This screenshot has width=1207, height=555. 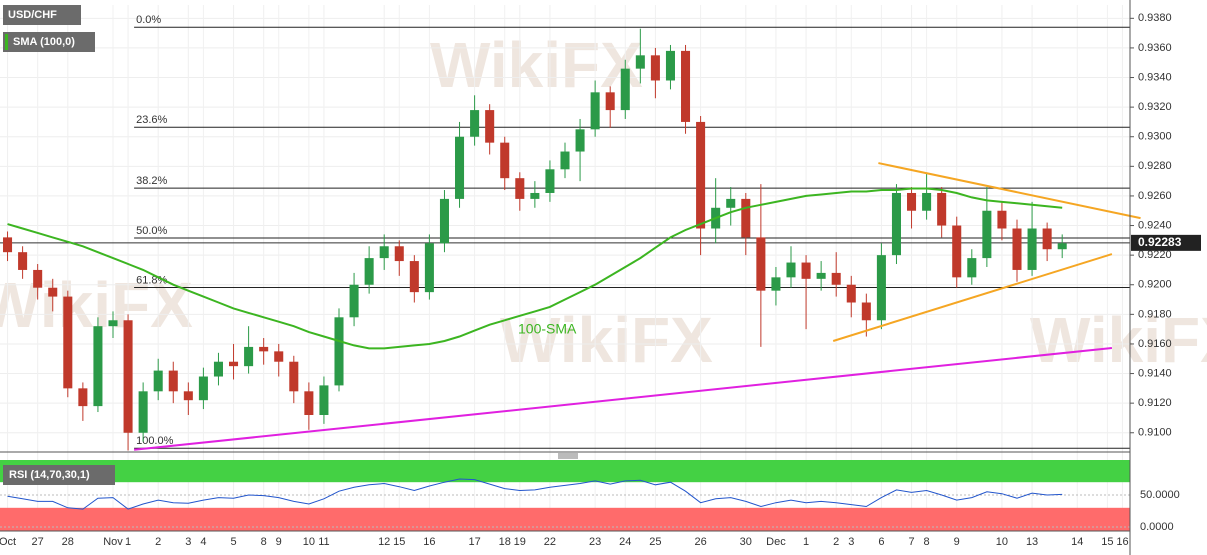 What do you see at coordinates (911, 542) in the screenshot?
I see `x-tick-label: 7` at bounding box center [911, 542].